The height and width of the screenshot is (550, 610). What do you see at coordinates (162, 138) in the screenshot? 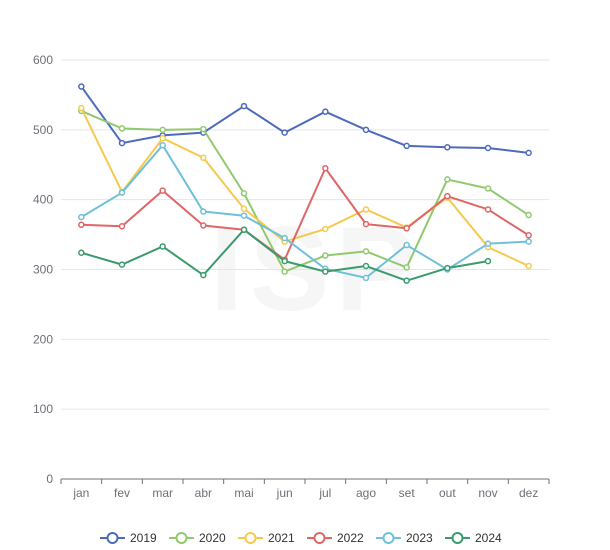
I see `data-point-2021-mar` at bounding box center [162, 138].